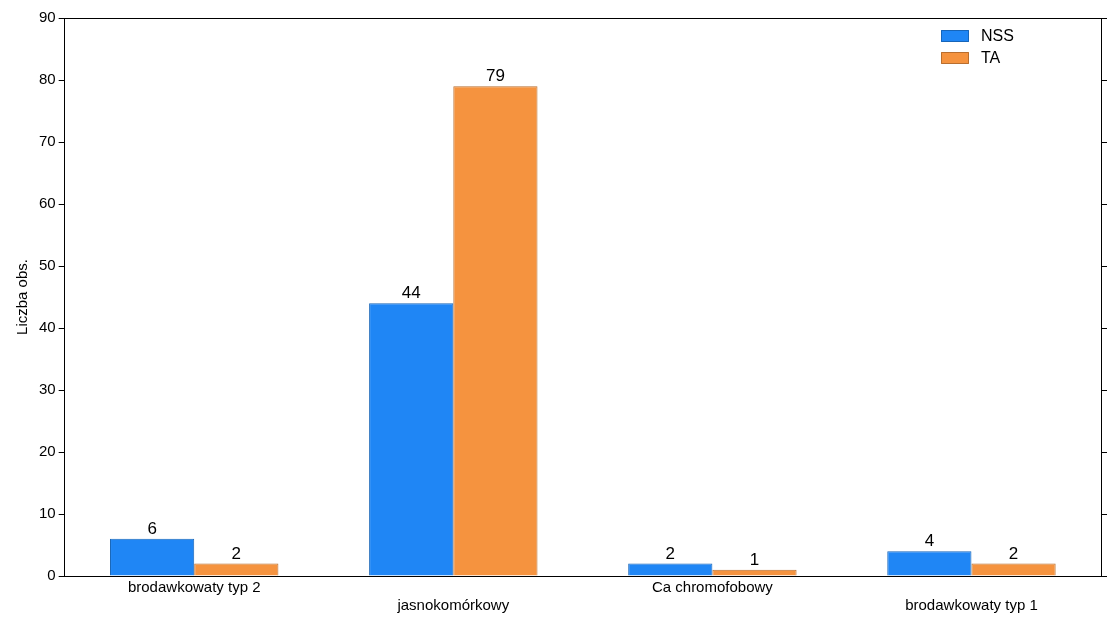 The width and height of the screenshot is (1111, 622). I want to click on x-tick-label: jasnokomórkowy, so click(453, 605).